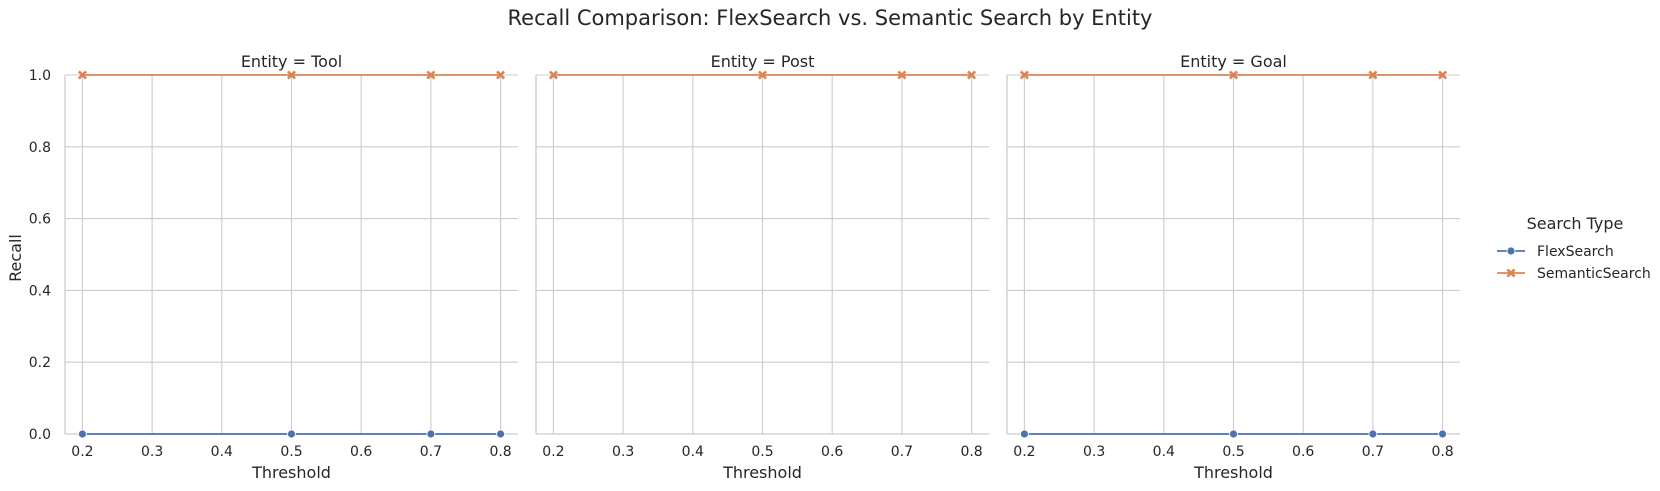 Image resolution: width=1660 pixels, height=491 pixels. I want to click on y-tick-label: 0.4, so click(40, 291).